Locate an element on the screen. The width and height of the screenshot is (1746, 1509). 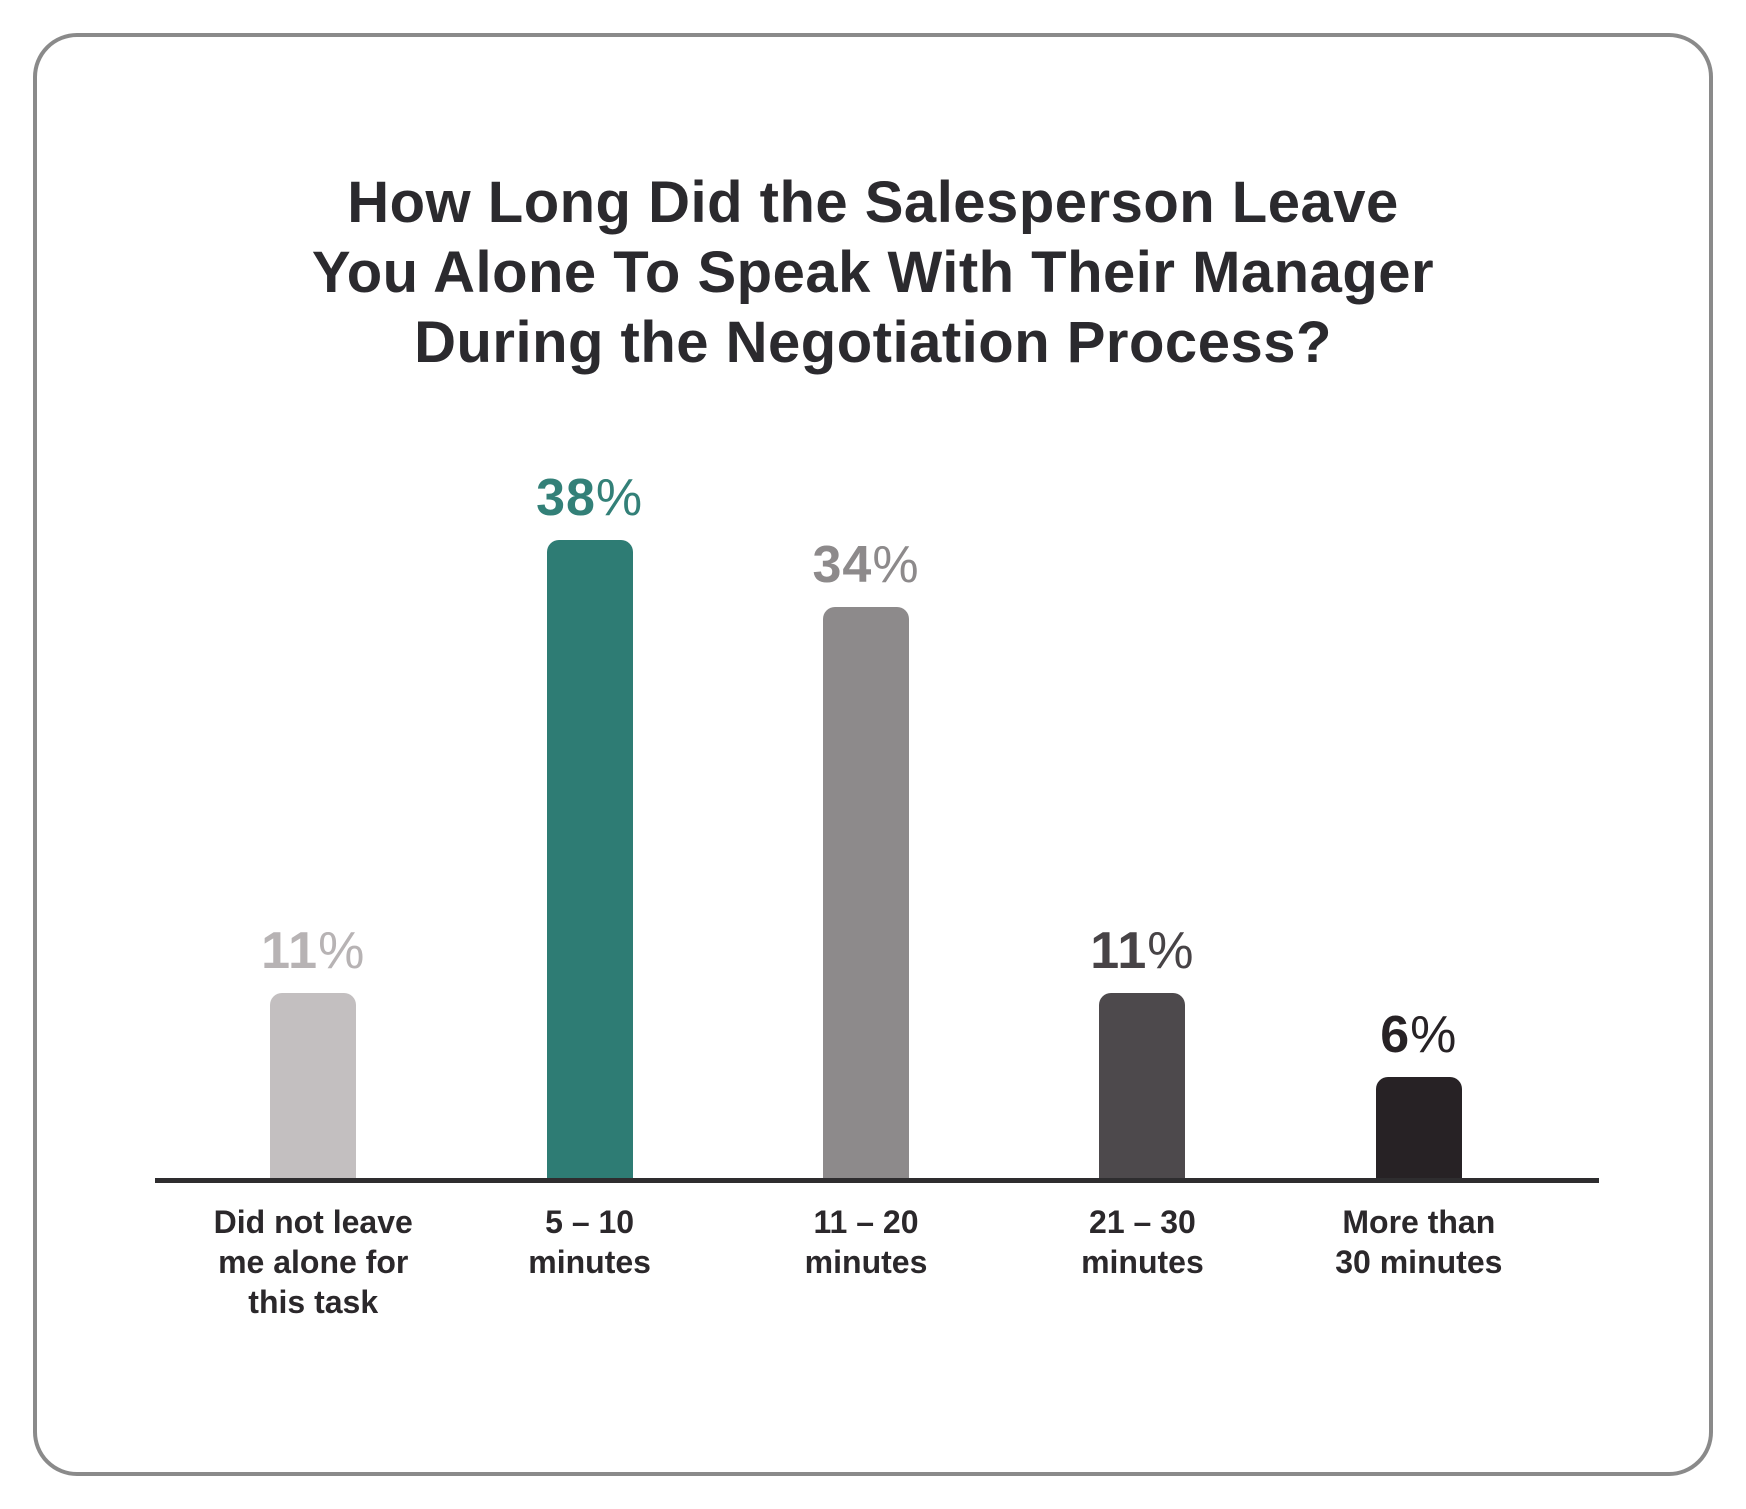
category-label: More than 30 minutes is located at coordinates (1419, 1242).